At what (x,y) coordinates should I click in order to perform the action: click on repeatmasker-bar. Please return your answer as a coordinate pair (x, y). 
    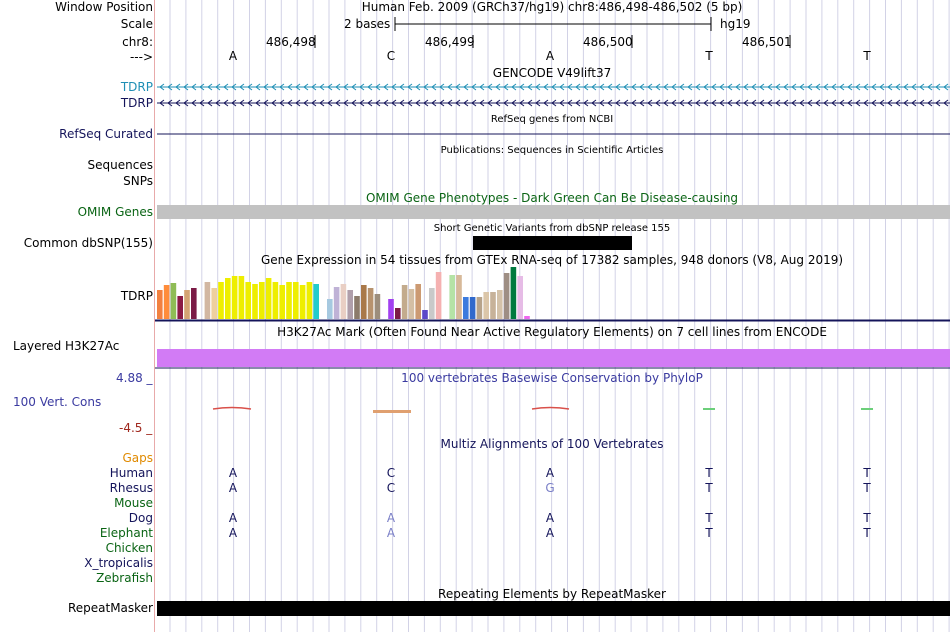
    Looking at the image, I should click on (553, 608).